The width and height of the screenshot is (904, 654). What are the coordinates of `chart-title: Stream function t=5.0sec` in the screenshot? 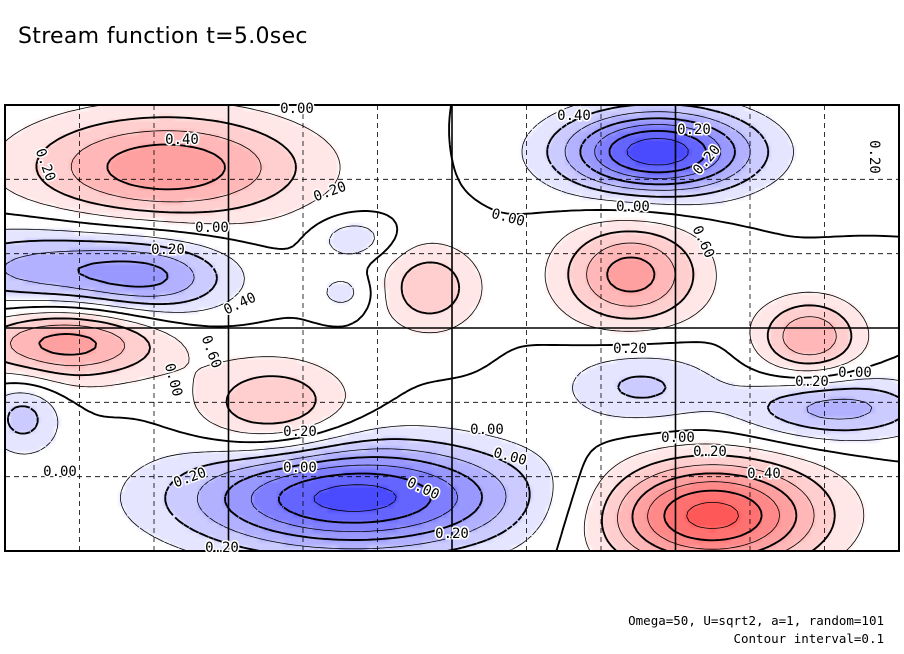 It's located at (163, 36).